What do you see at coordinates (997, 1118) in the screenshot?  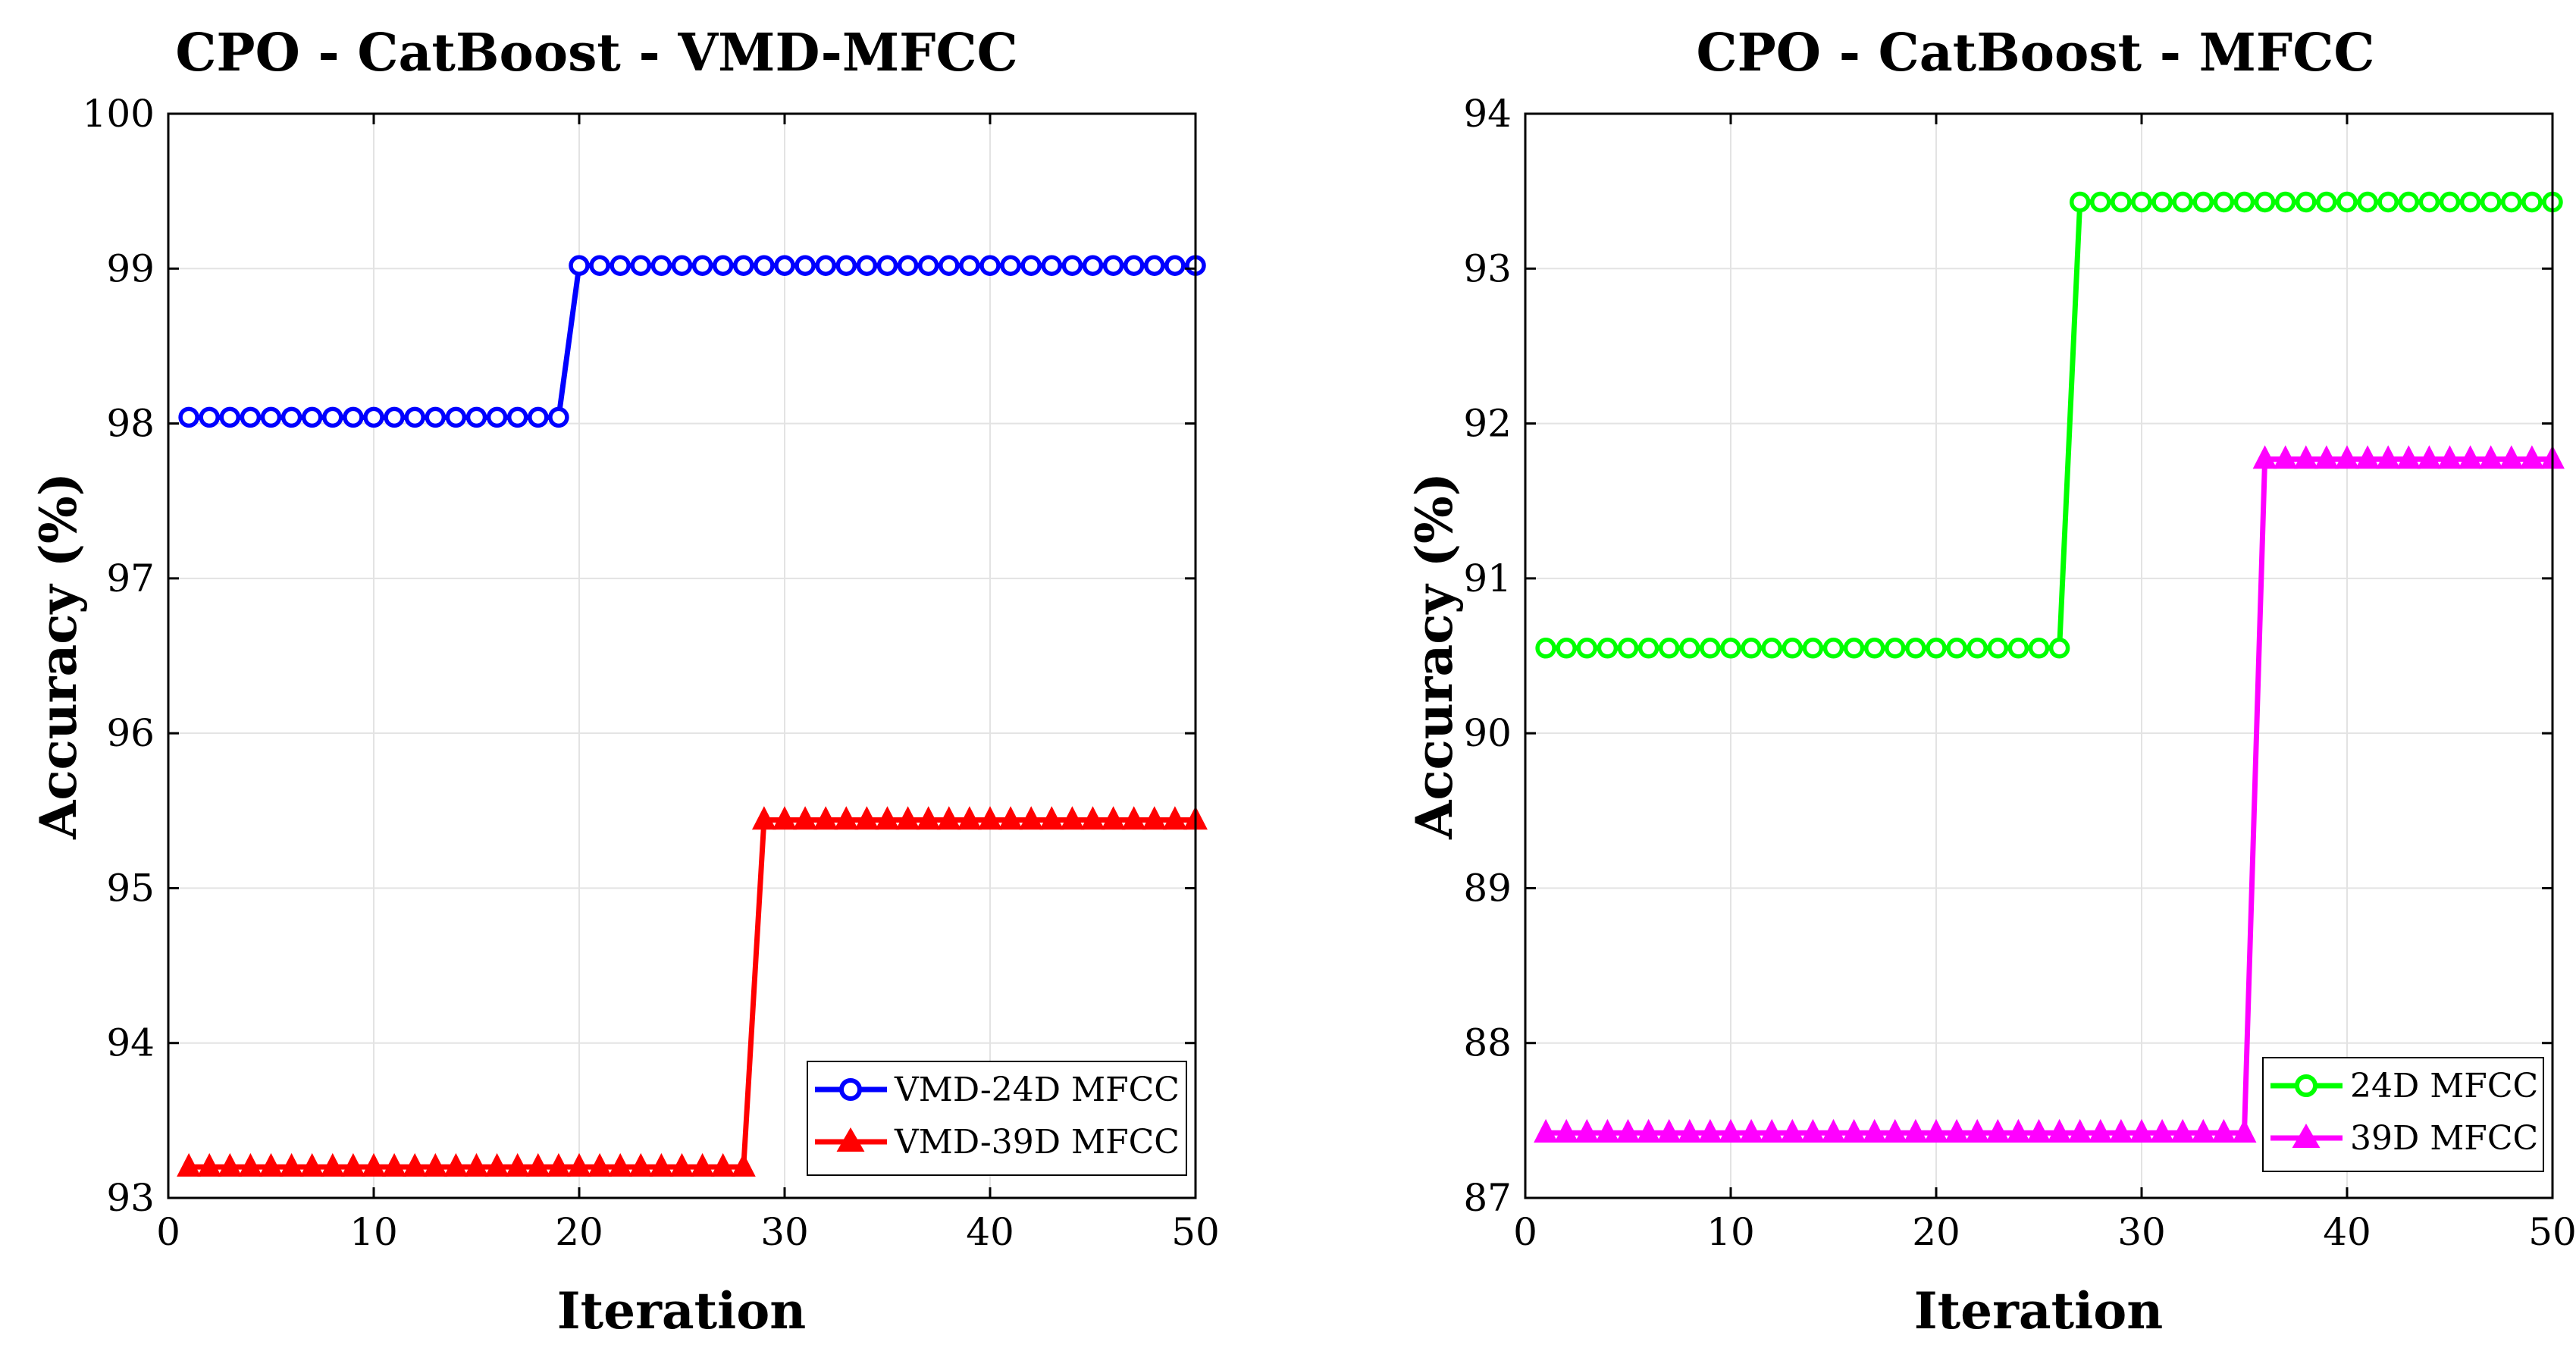 I see `chart-left-legend-box` at bounding box center [997, 1118].